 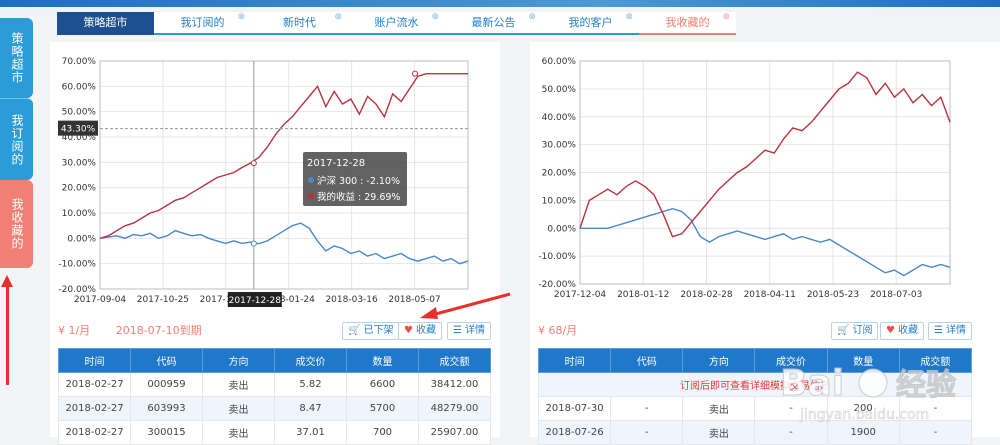 I want to click on table-cell: 8.47, so click(x=310, y=408).